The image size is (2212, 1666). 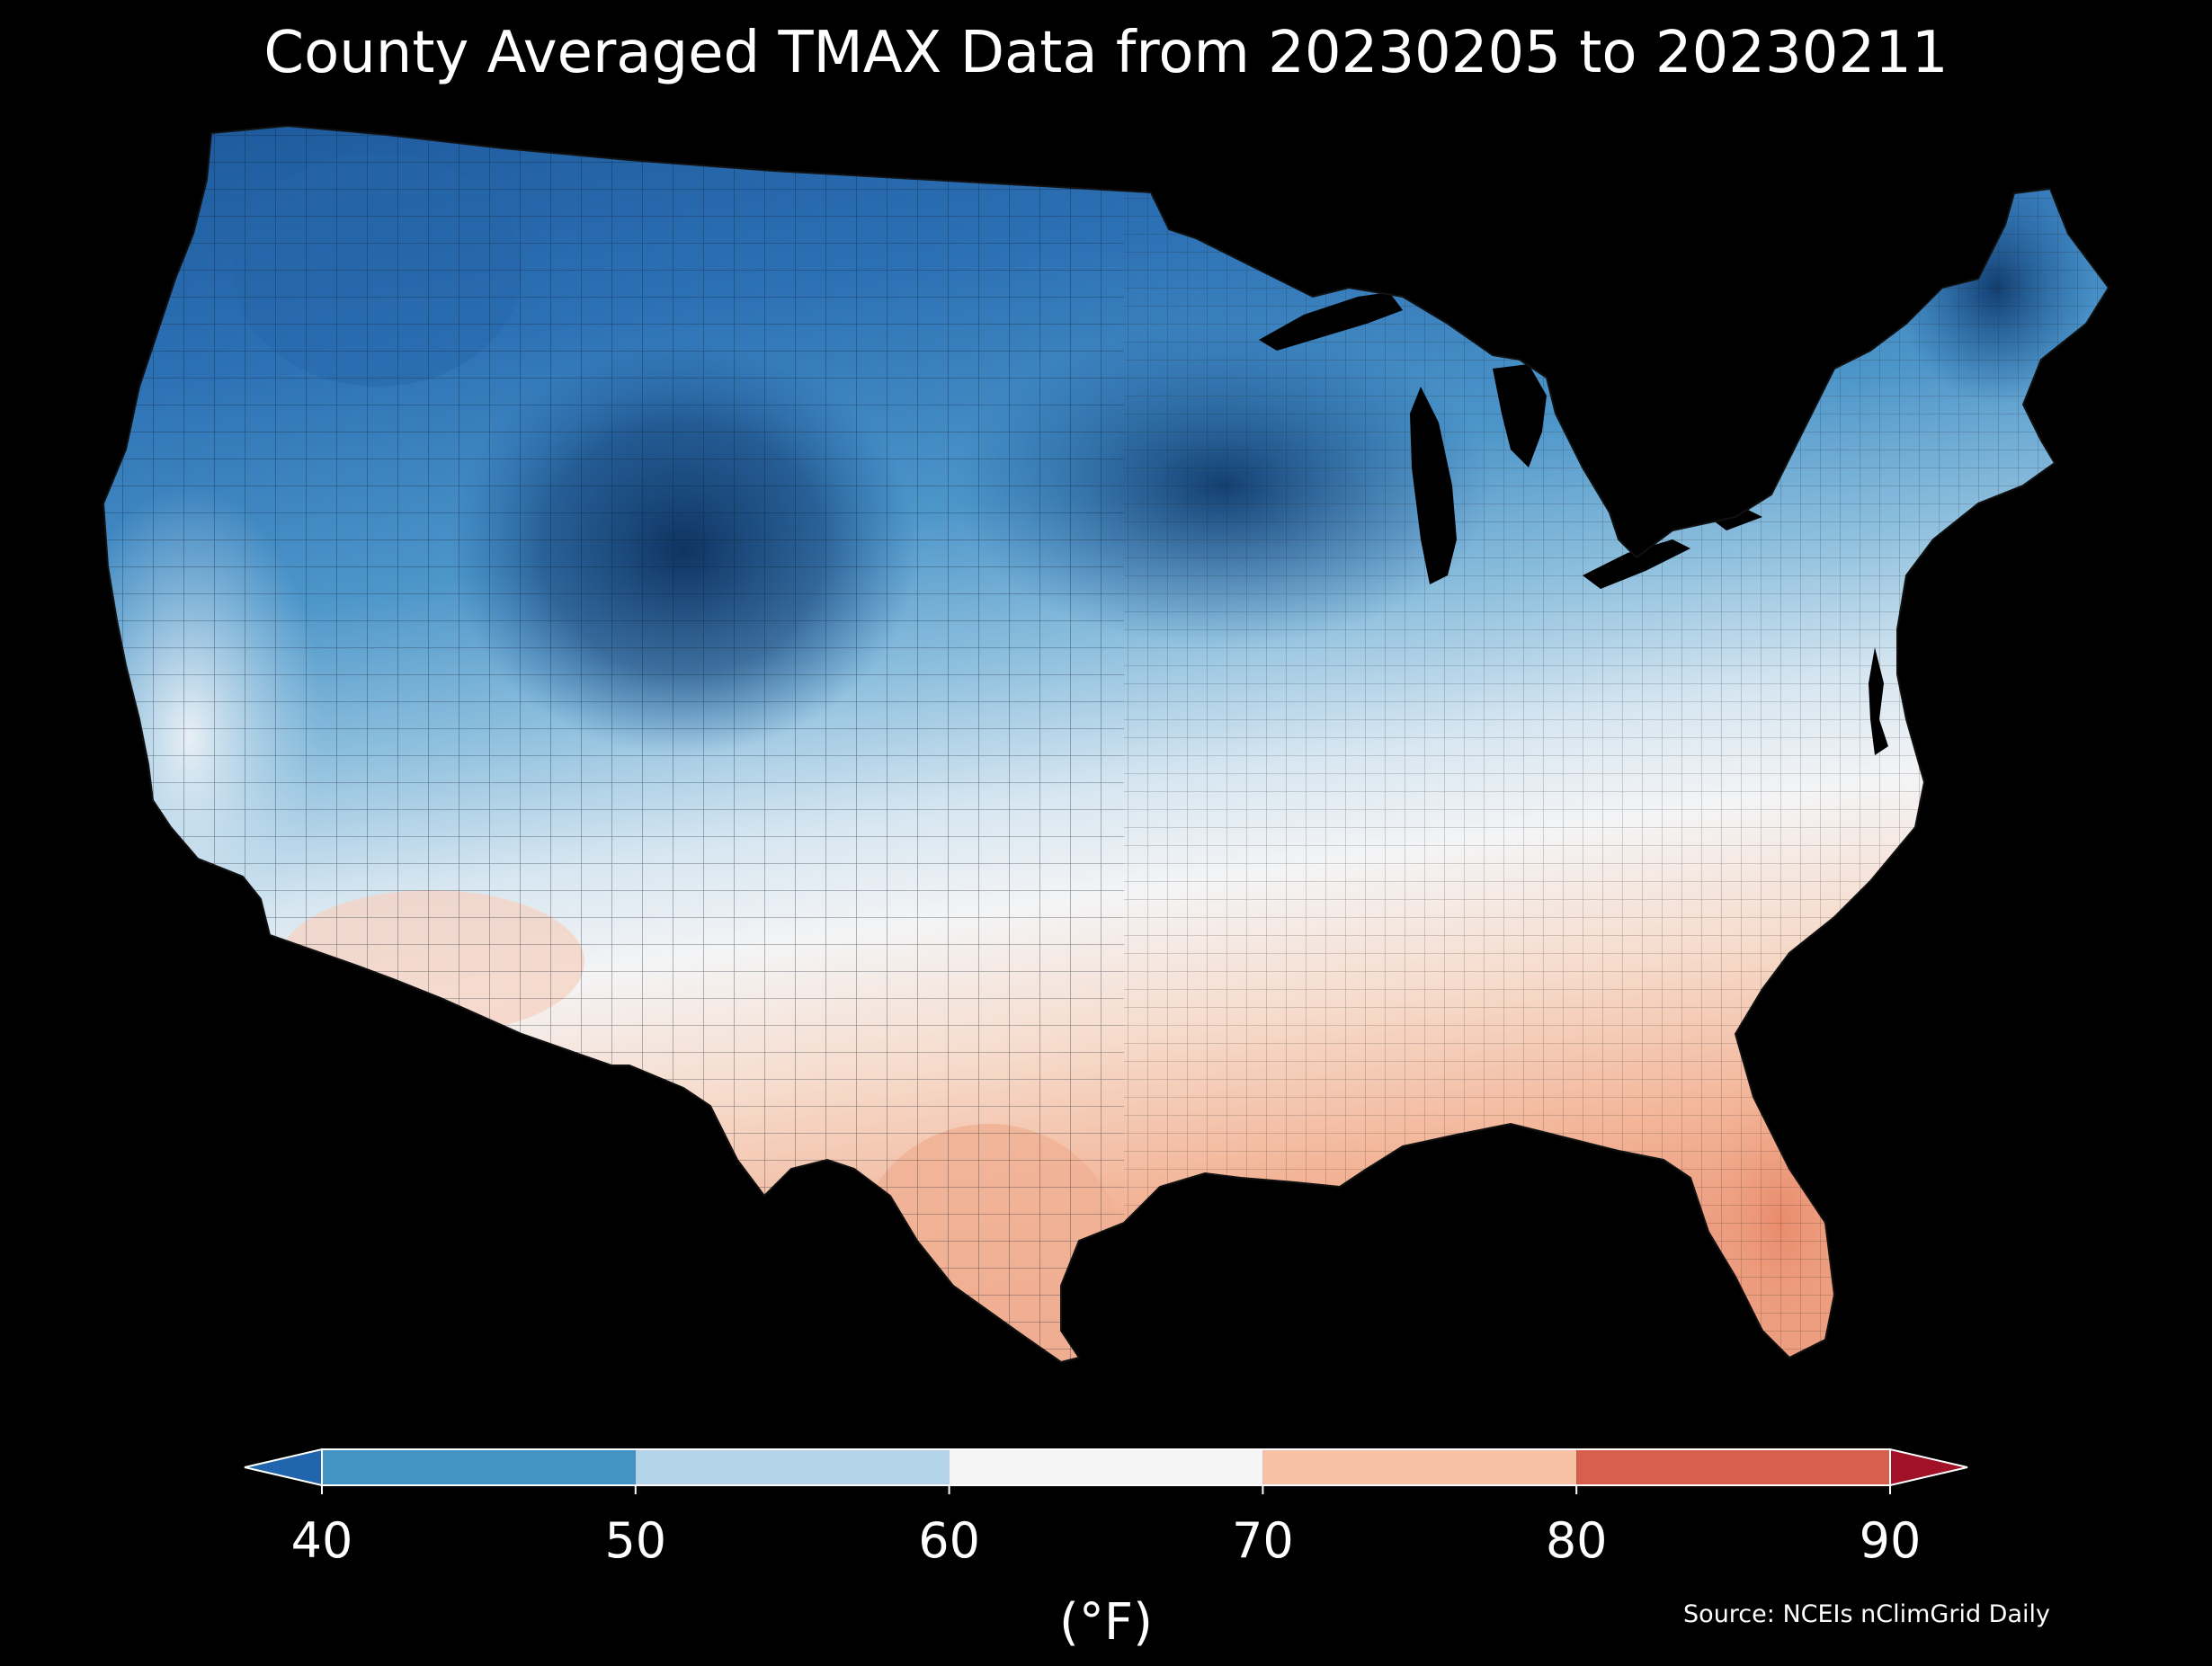 What do you see at coordinates (1510, 441) in the screenshot?
I see `great-lakes` at bounding box center [1510, 441].